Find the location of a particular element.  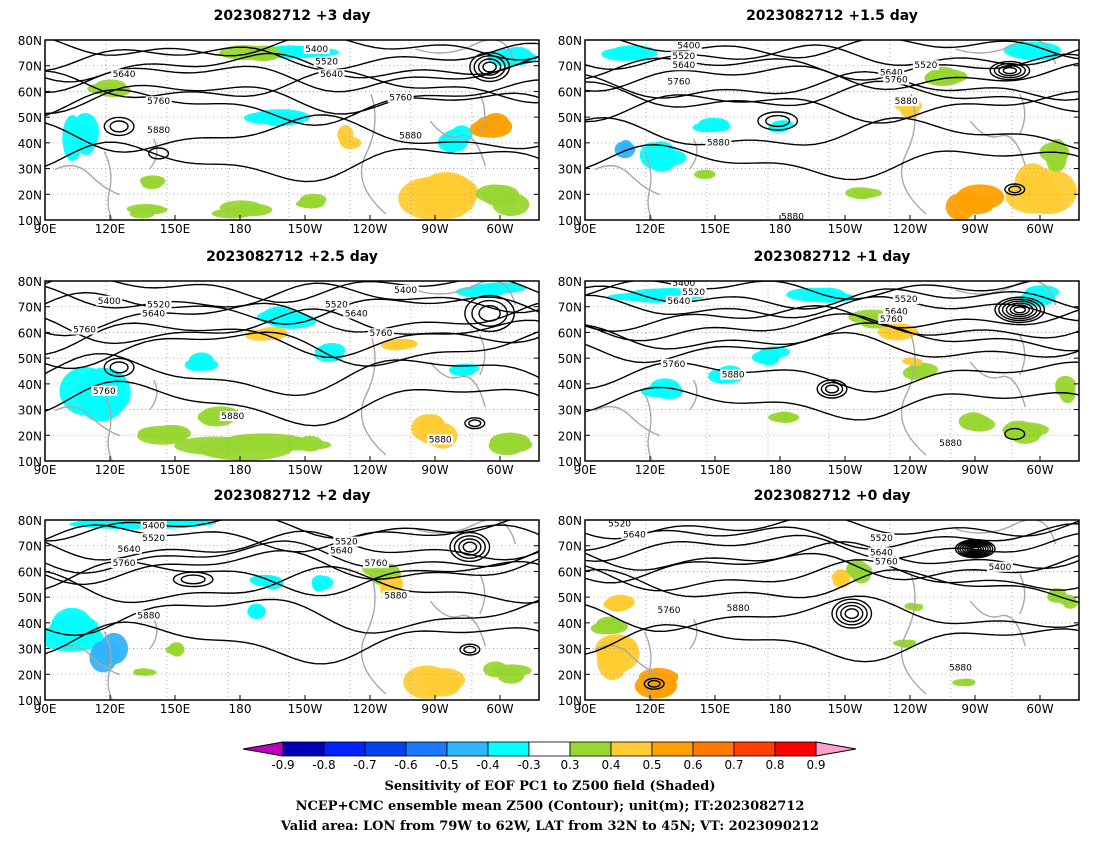

panel-title: 2023082712 +3 day is located at coordinates (292, 16).